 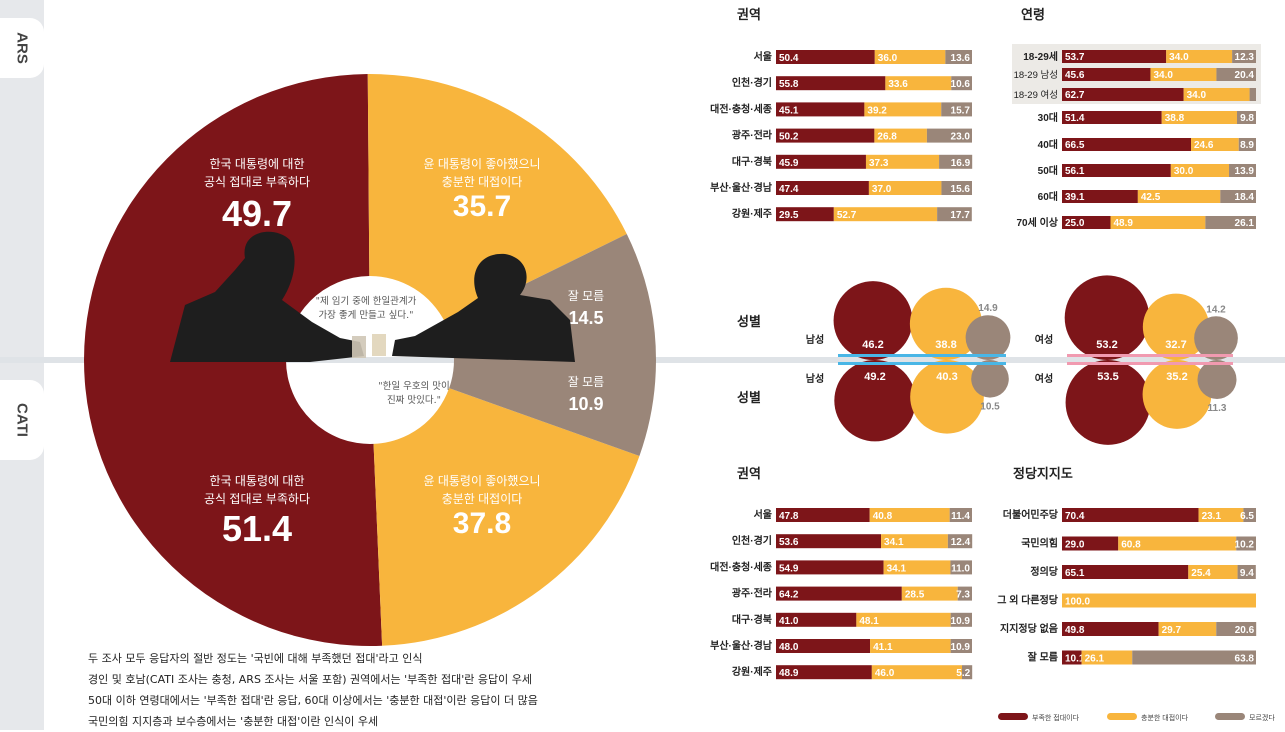 What do you see at coordinates (1217, 408) in the screenshot?
I see `gender-value: 11.3` at bounding box center [1217, 408].